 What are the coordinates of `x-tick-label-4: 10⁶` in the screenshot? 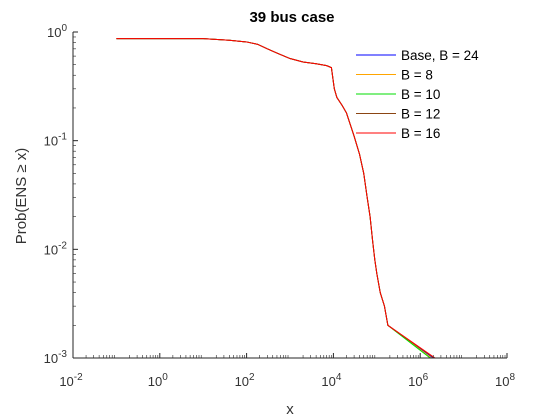 It's located at (418, 380).